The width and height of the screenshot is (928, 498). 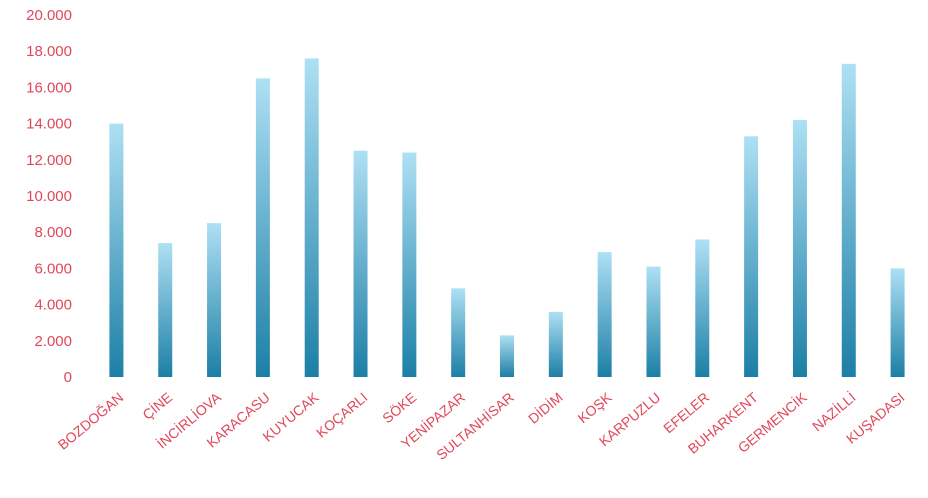 What do you see at coordinates (544, 407) in the screenshot?
I see `x-tick-label: DİDİM` at bounding box center [544, 407].